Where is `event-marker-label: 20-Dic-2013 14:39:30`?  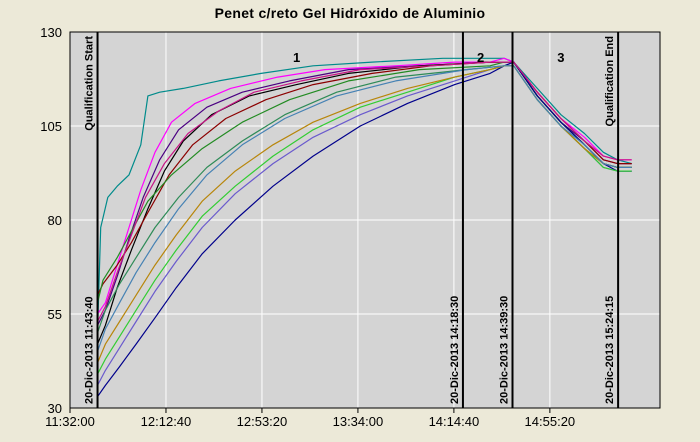 event-marker-label: 20-Dic-2013 14:39:30 is located at coordinates (505, 350).